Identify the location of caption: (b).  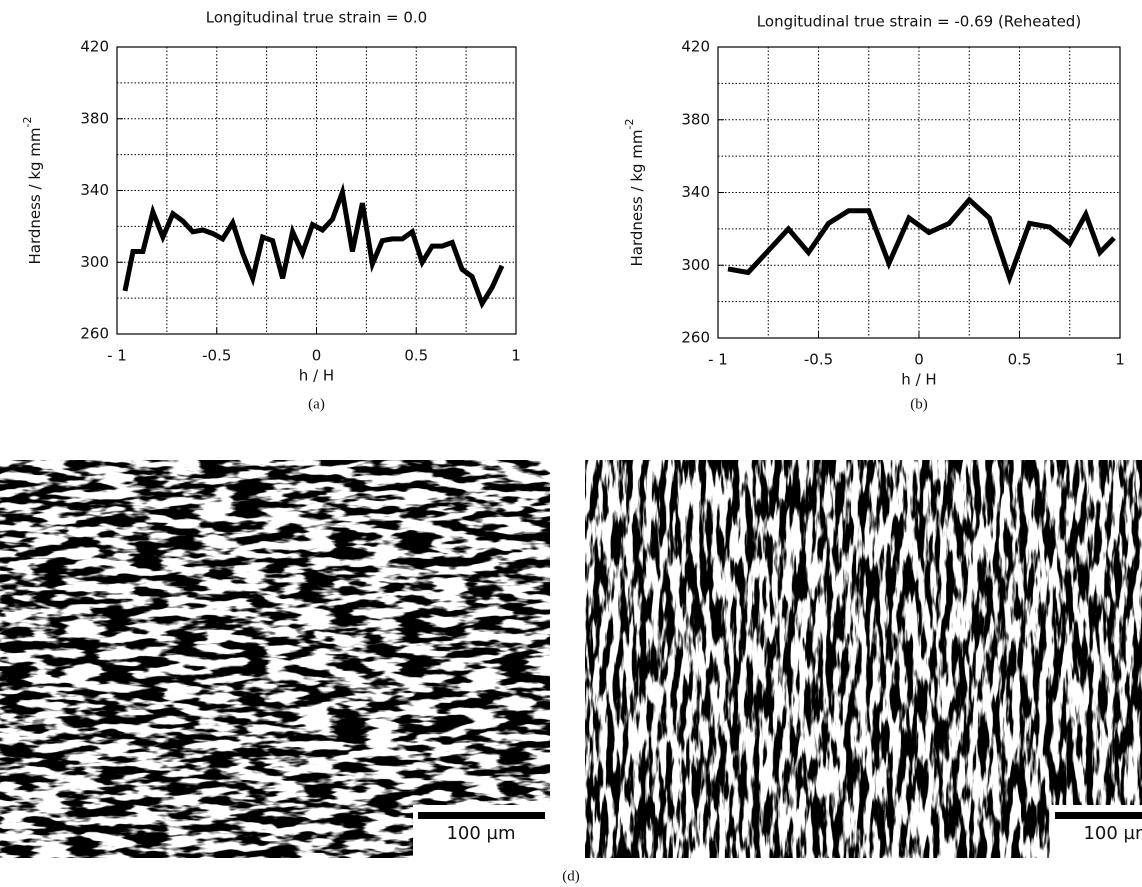
(919, 404).